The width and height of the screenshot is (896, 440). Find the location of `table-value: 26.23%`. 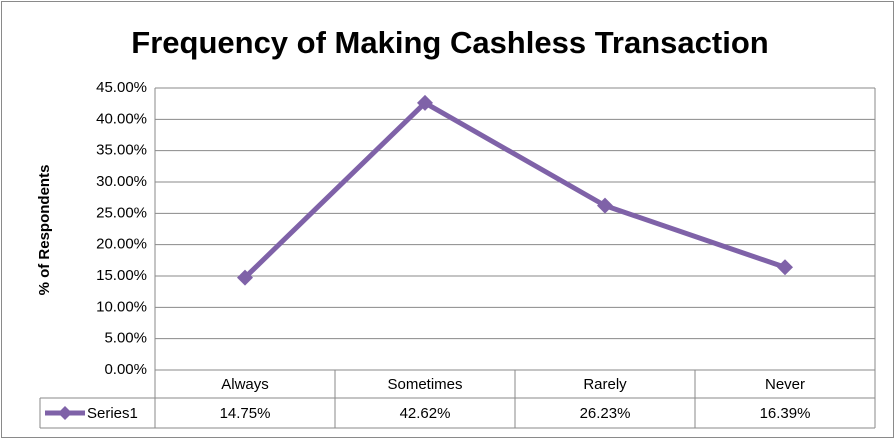

table-value: 26.23% is located at coordinates (605, 413).